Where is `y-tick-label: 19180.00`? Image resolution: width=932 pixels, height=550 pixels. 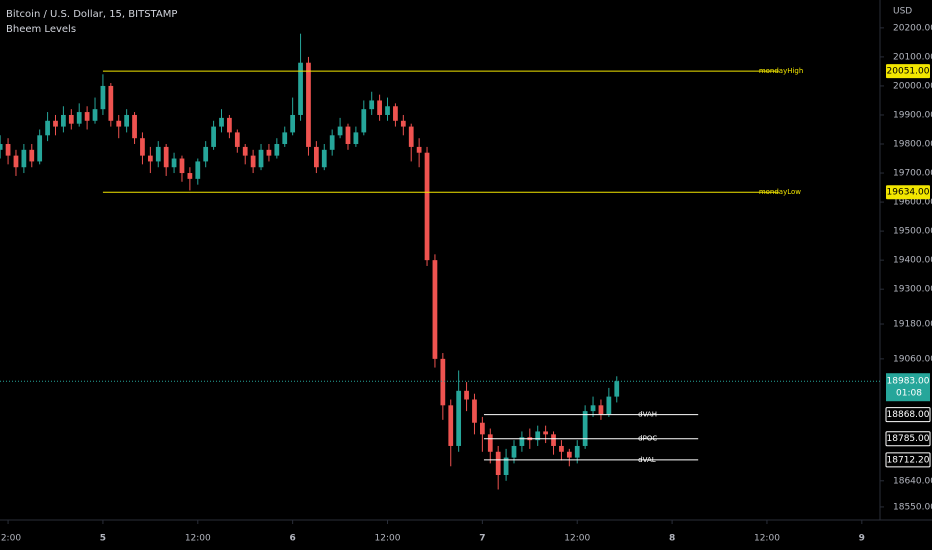
y-tick-label: 19180.00 is located at coordinates (912, 325).